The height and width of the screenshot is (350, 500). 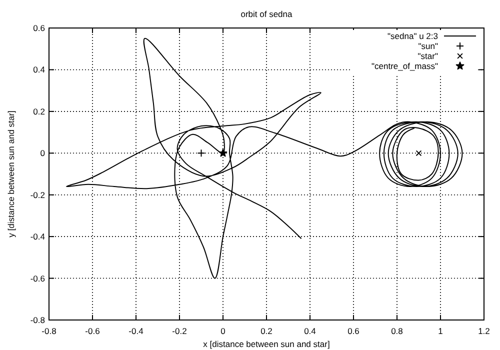 I want to click on x-tick-label: 0, so click(x=223, y=331).